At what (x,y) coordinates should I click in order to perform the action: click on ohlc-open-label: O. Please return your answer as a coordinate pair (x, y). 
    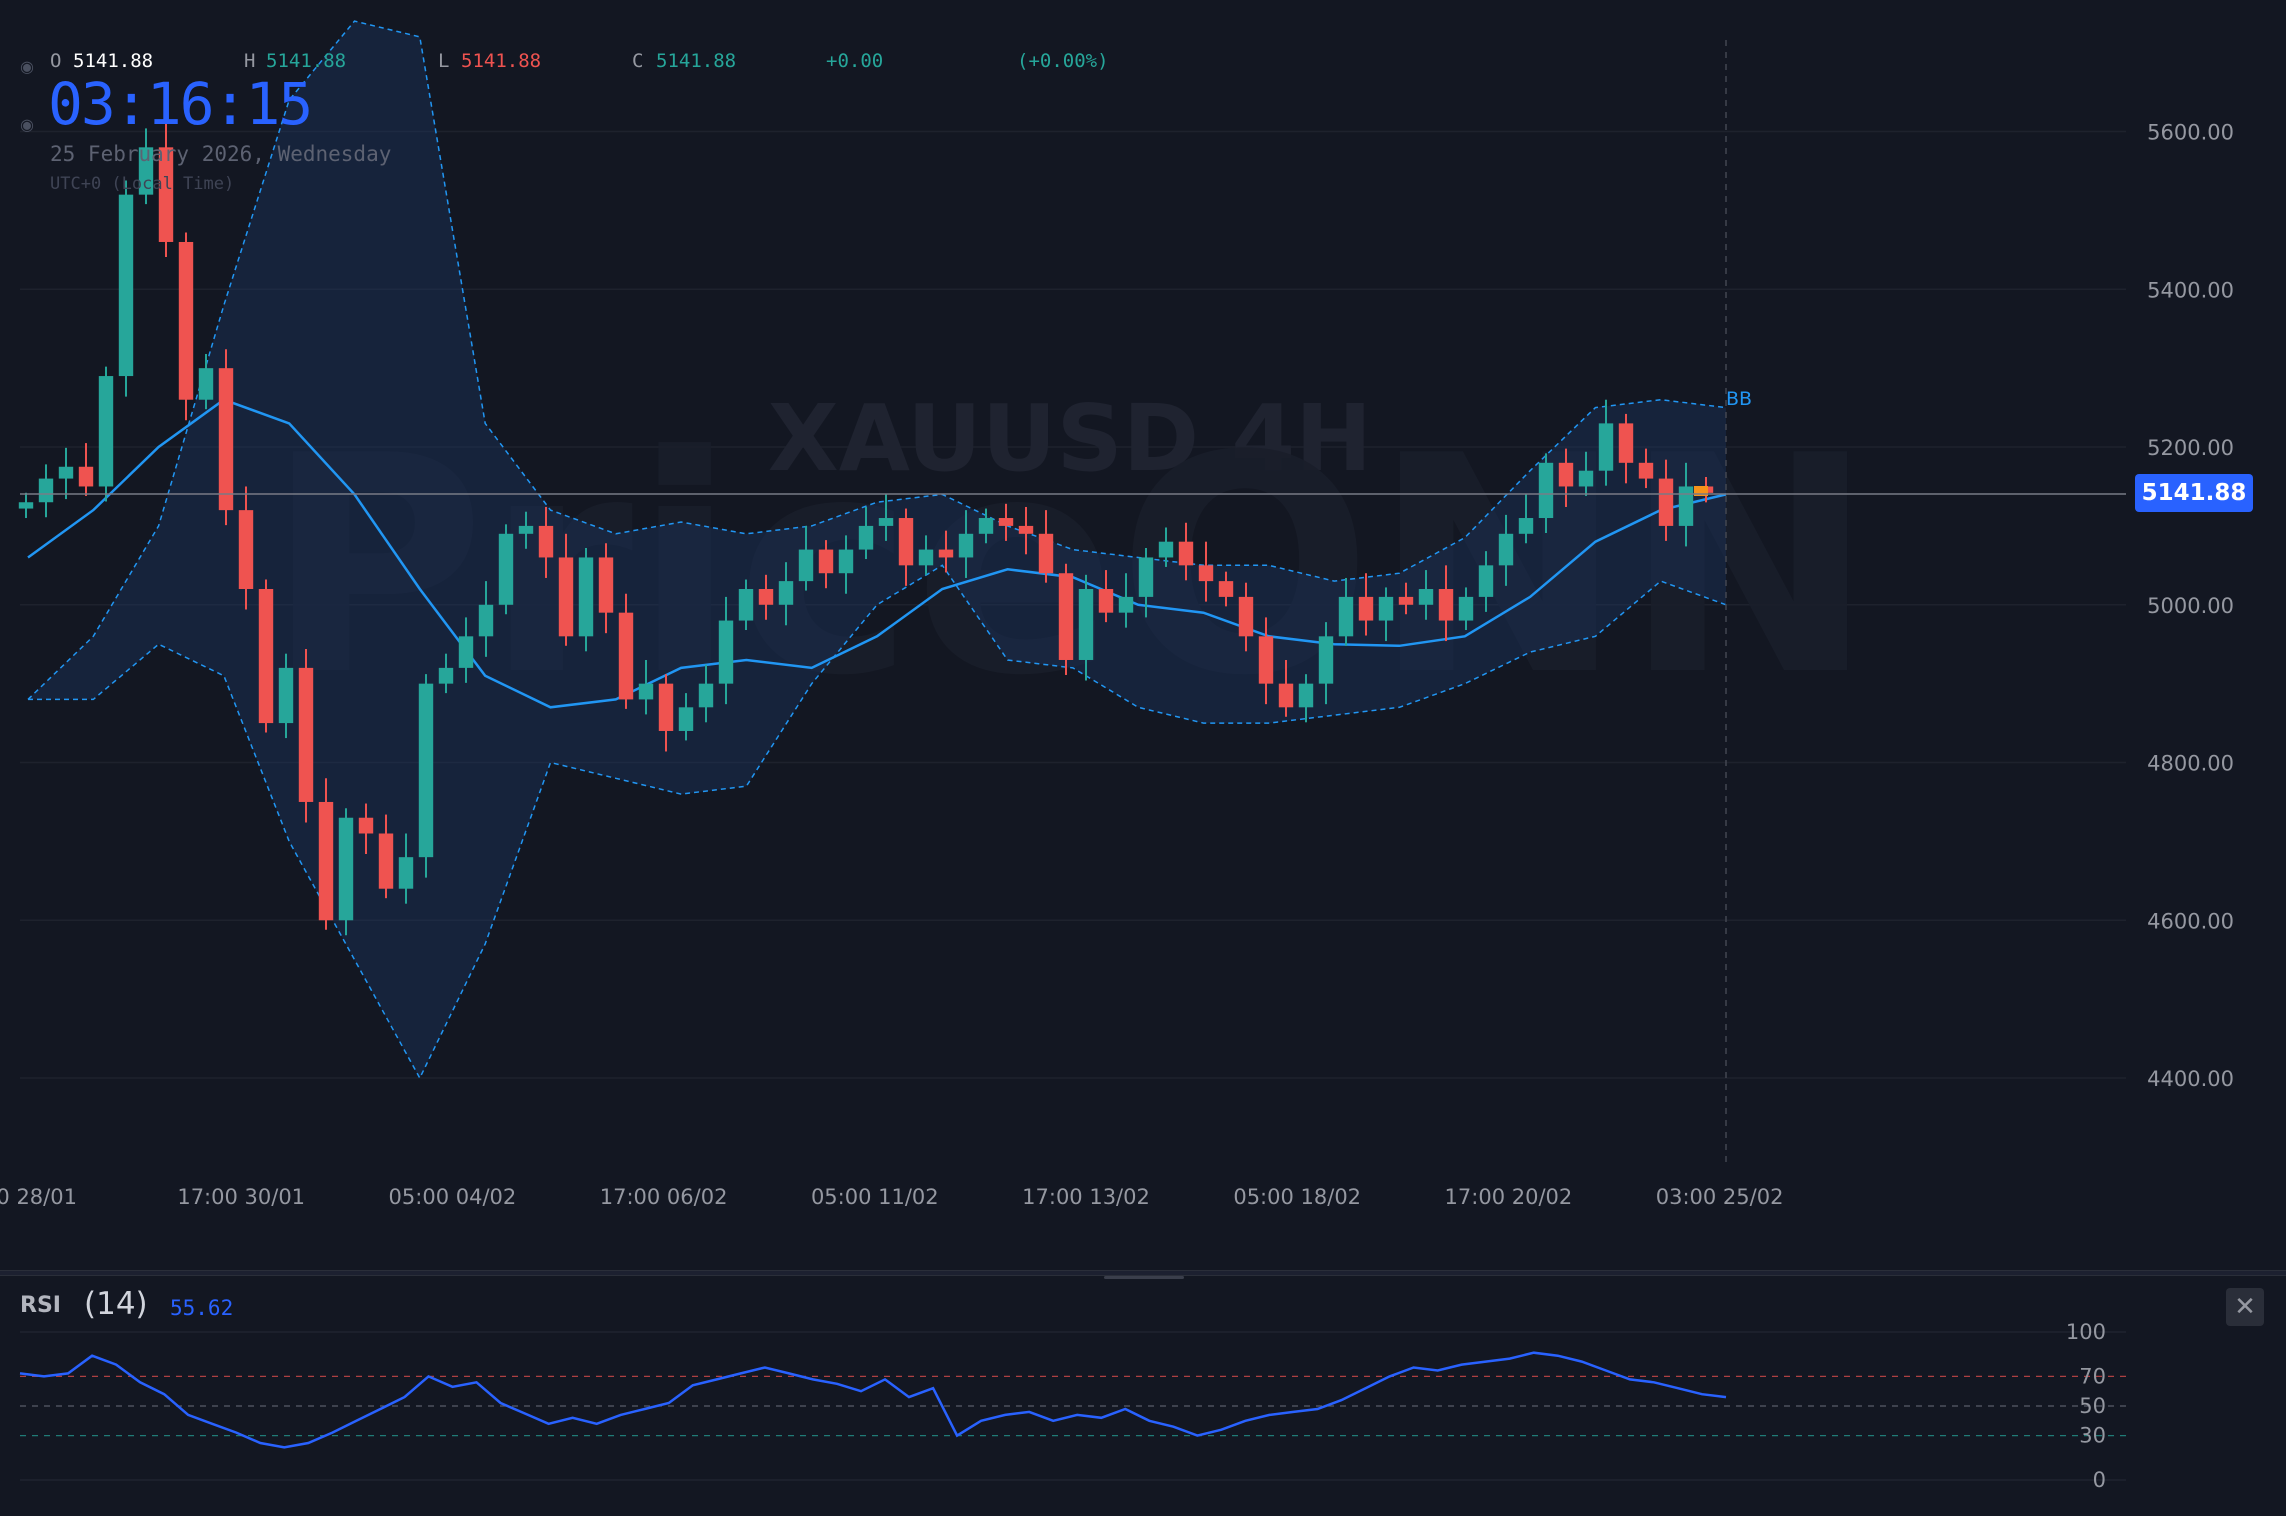
    Looking at the image, I should click on (56, 61).